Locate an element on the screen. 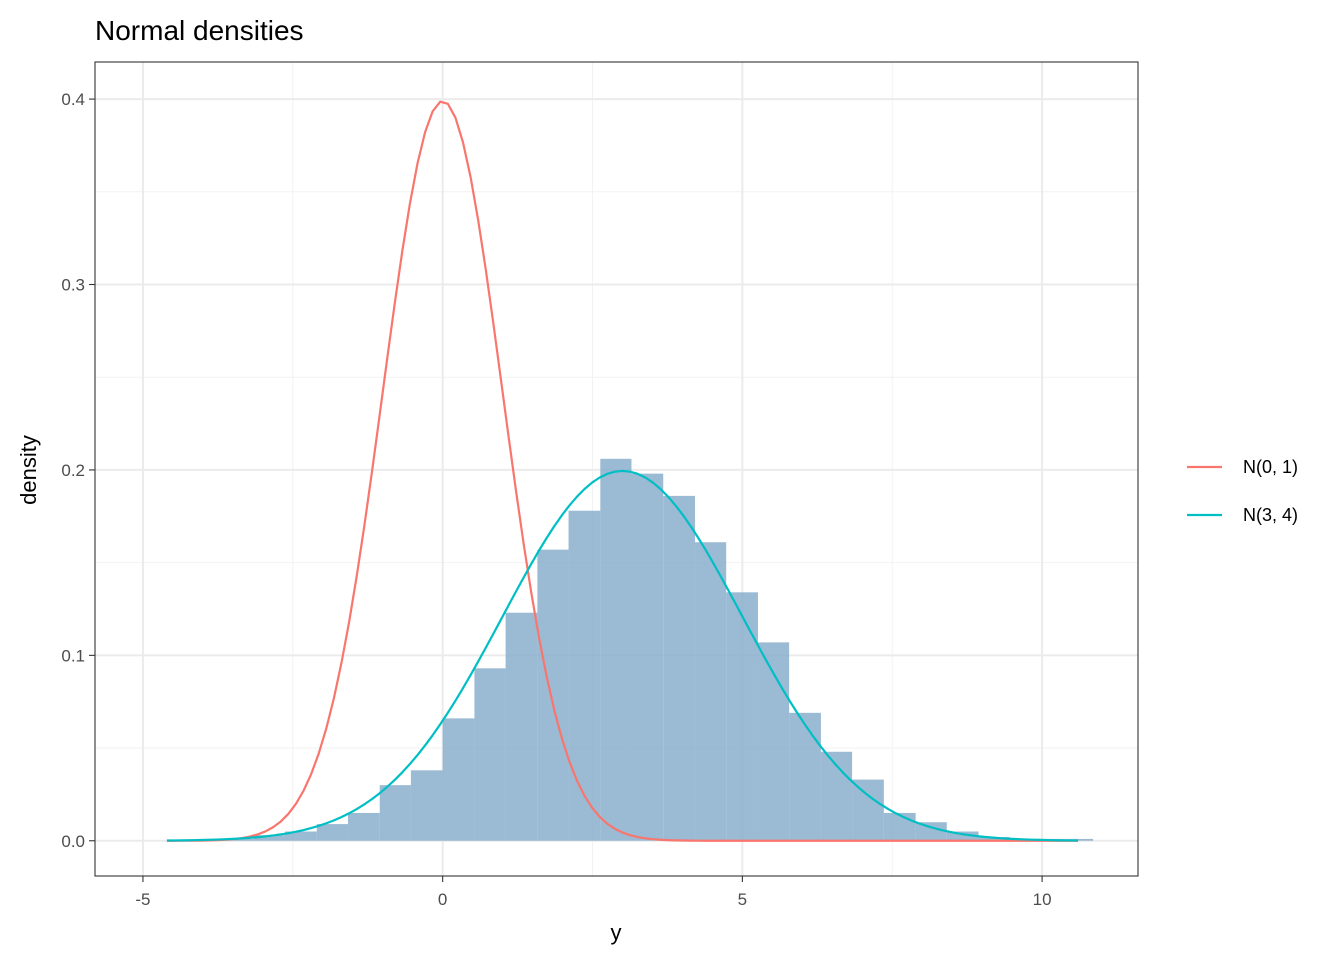  legend-label-2: N(3, 4) is located at coordinates (1270, 515).